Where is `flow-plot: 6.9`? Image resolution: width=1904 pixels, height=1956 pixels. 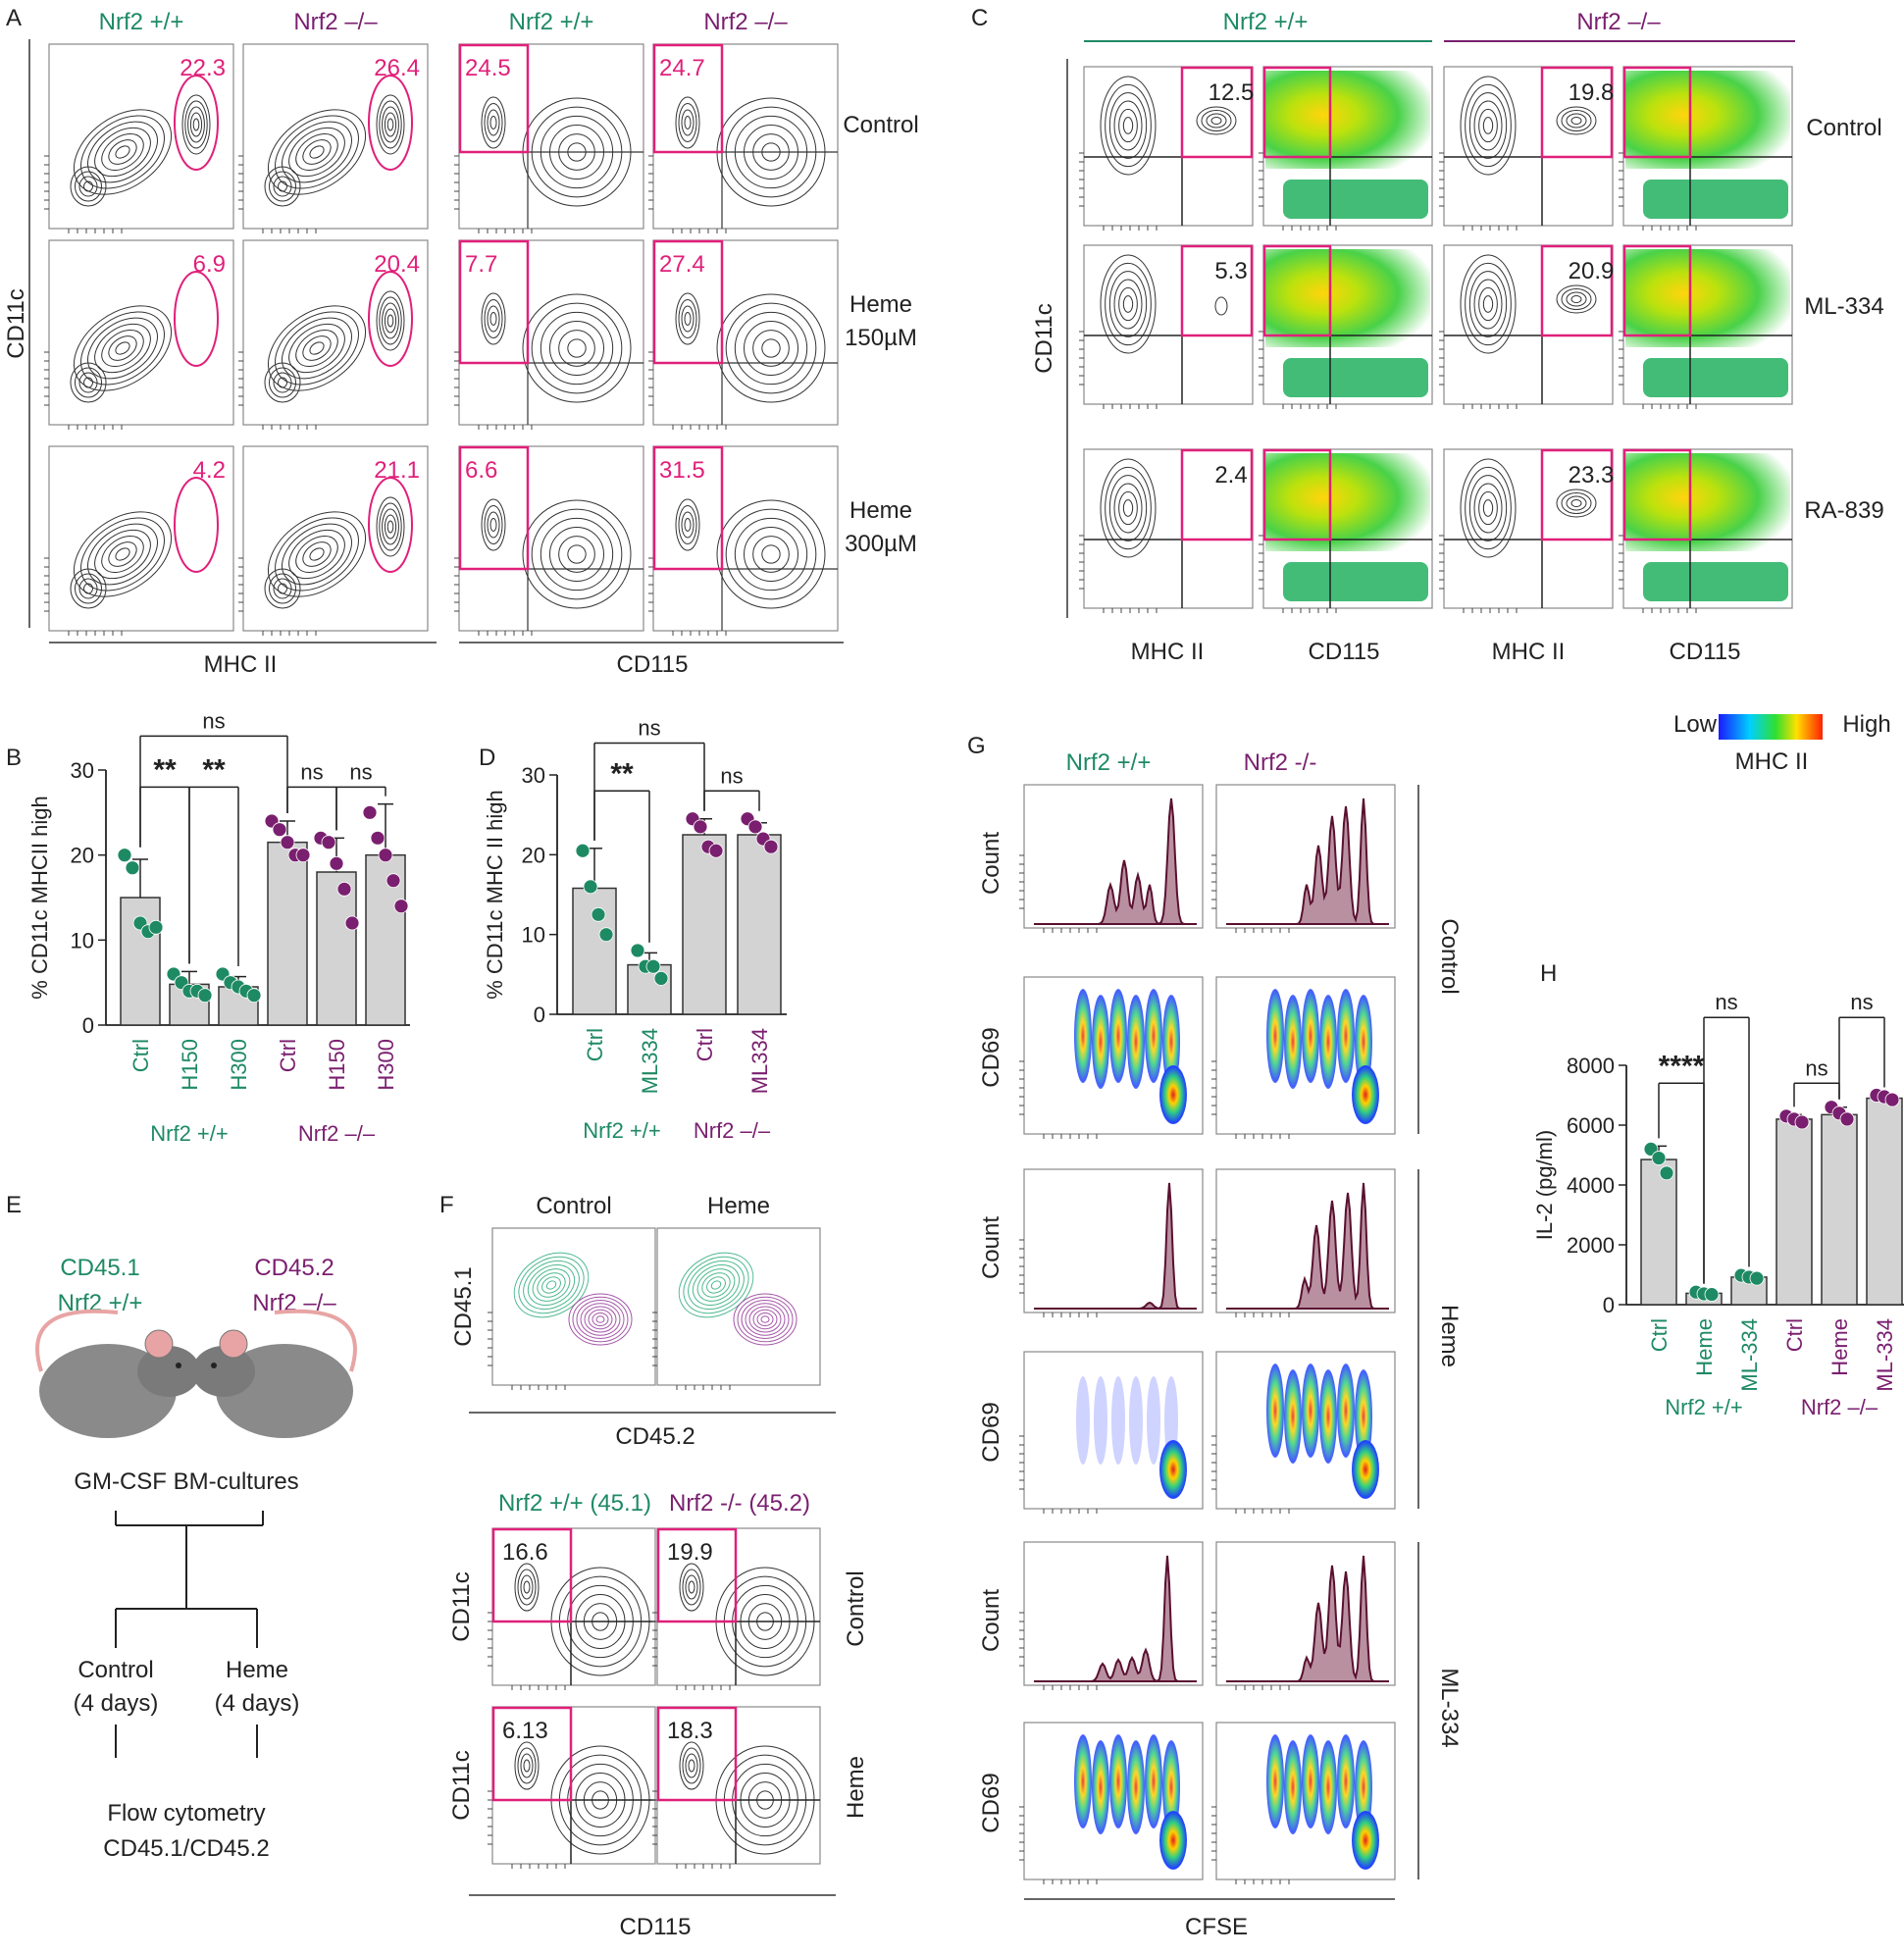
flow-plot: 6.9 is located at coordinates (139, 334).